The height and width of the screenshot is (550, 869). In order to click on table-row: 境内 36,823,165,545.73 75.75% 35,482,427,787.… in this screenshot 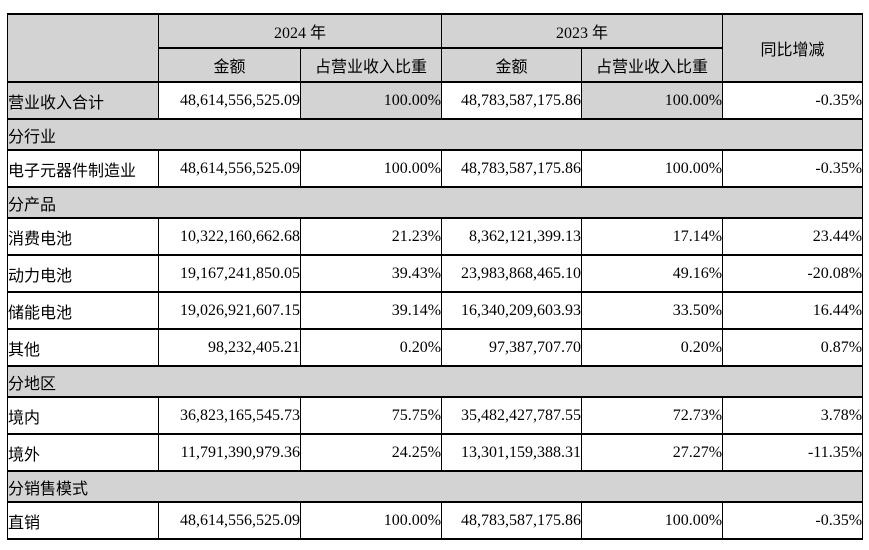, I will do `click(435, 415)`.